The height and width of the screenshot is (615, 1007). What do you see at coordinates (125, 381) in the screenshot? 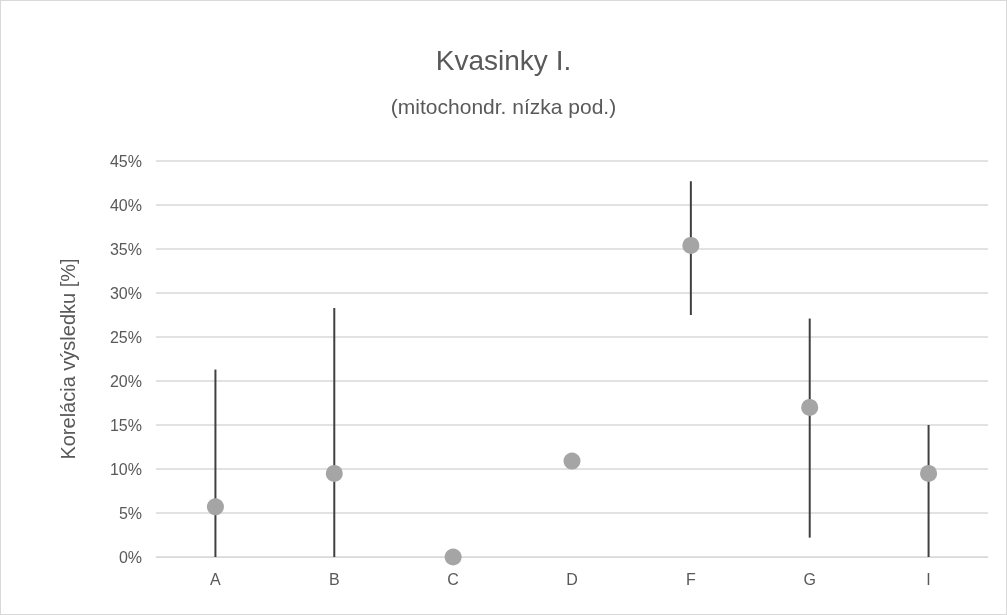
I see `y-tick-label: 20%` at bounding box center [125, 381].